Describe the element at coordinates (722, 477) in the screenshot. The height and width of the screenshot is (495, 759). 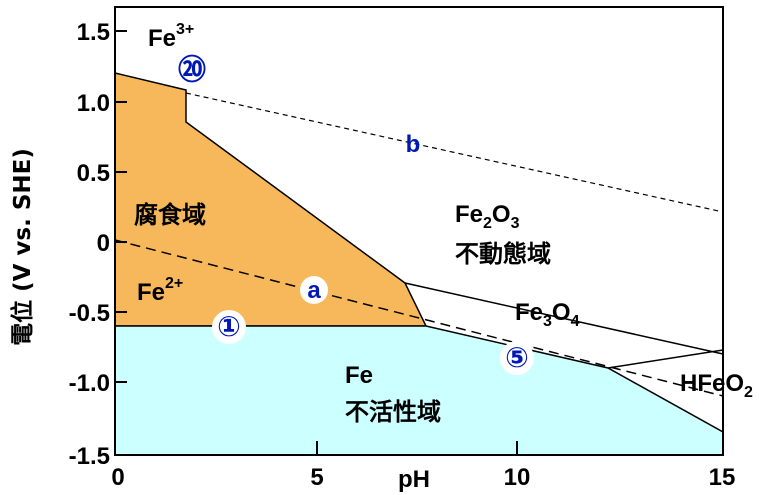
I see `x-tick-label-15: 15` at that location.